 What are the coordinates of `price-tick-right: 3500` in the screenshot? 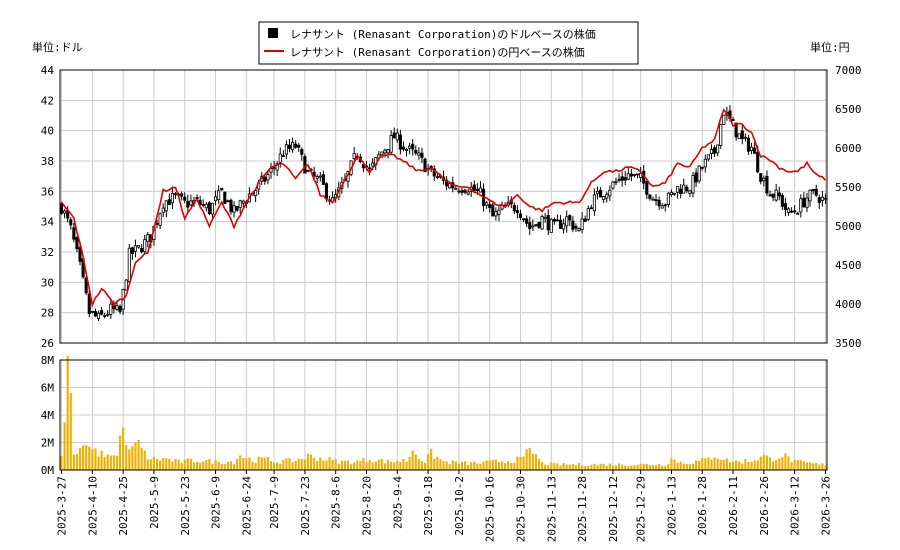 It's located at (848, 343).